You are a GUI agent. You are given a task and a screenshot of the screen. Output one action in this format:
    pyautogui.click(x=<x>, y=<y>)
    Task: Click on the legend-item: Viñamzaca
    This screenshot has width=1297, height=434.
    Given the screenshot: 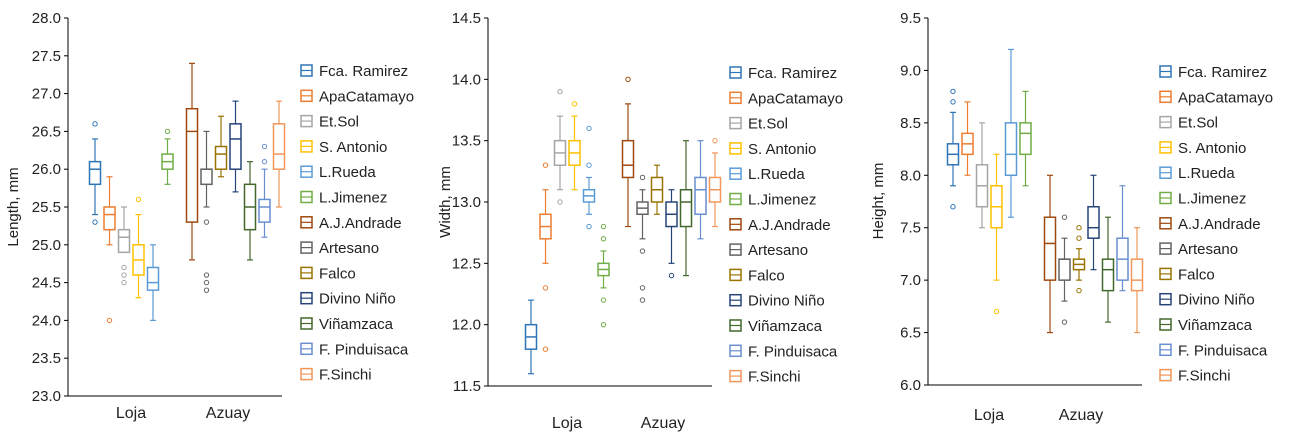 What is the action you would take?
    pyautogui.click(x=776, y=326)
    